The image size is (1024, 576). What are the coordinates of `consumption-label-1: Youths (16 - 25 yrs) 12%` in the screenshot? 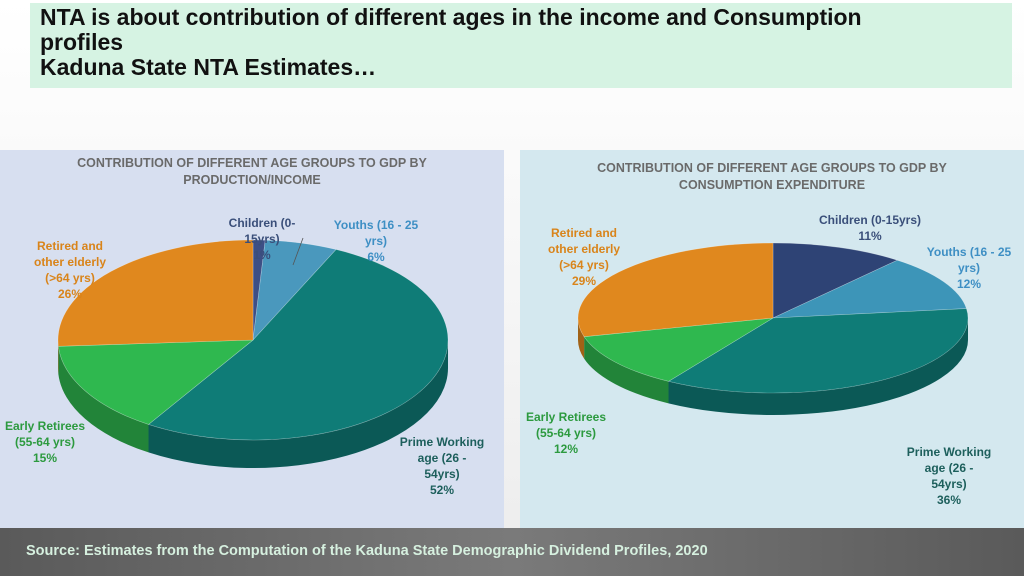 It's located at (967, 268).